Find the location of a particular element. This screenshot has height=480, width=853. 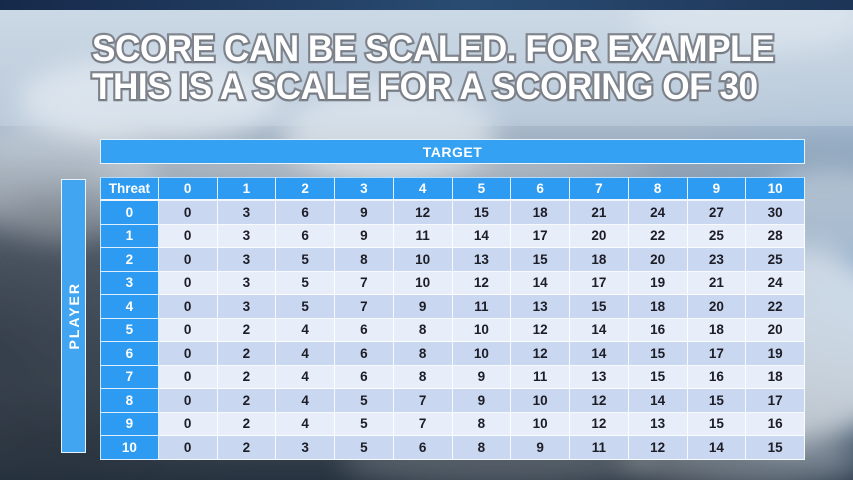

table-row-threat-5: 5 0 2 4 6 8 10 12 14 16 18 20 is located at coordinates (452, 330).